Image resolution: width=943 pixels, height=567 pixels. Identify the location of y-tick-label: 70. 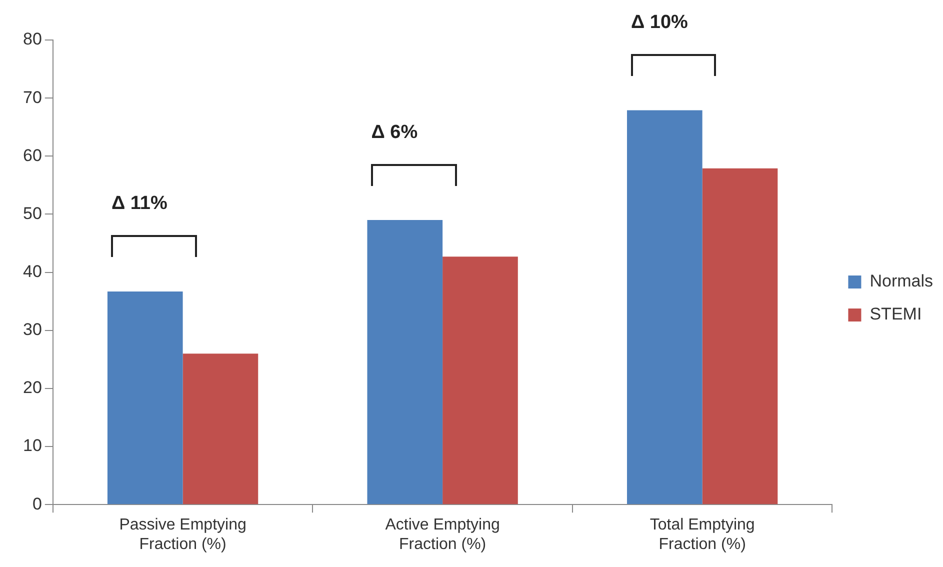
(32, 97).